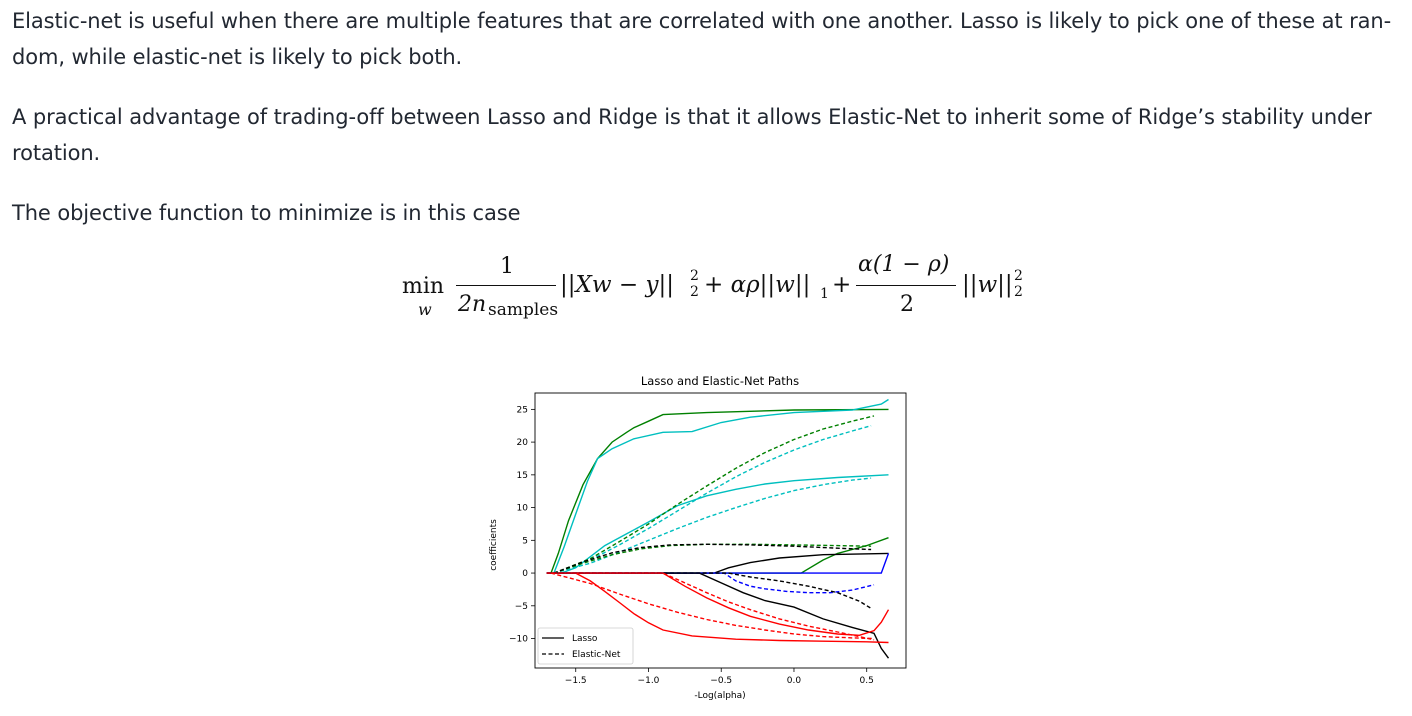 The height and width of the screenshot is (716, 1412). What do you see at coordinates (757, 285) in the screenshot?
I see `formula-l1-term: + αρ||w||` at bounding box center [757, 285].